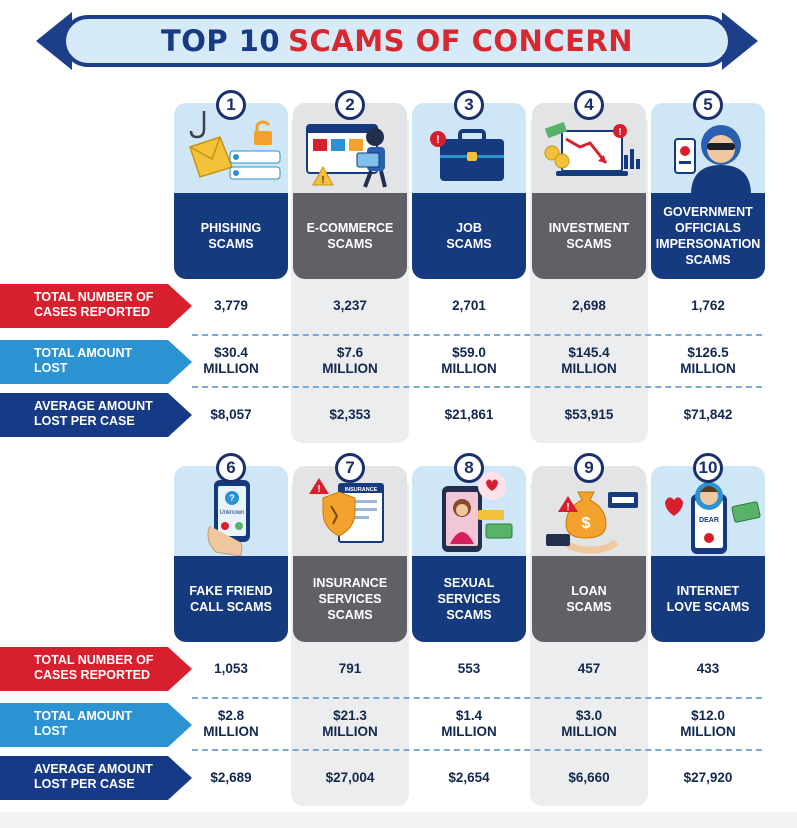 The image size is (797, 828). Describe the element at coordinates (469, 723) in the screenshot. I see `value-amount: $1.4 MILLION` at that location.